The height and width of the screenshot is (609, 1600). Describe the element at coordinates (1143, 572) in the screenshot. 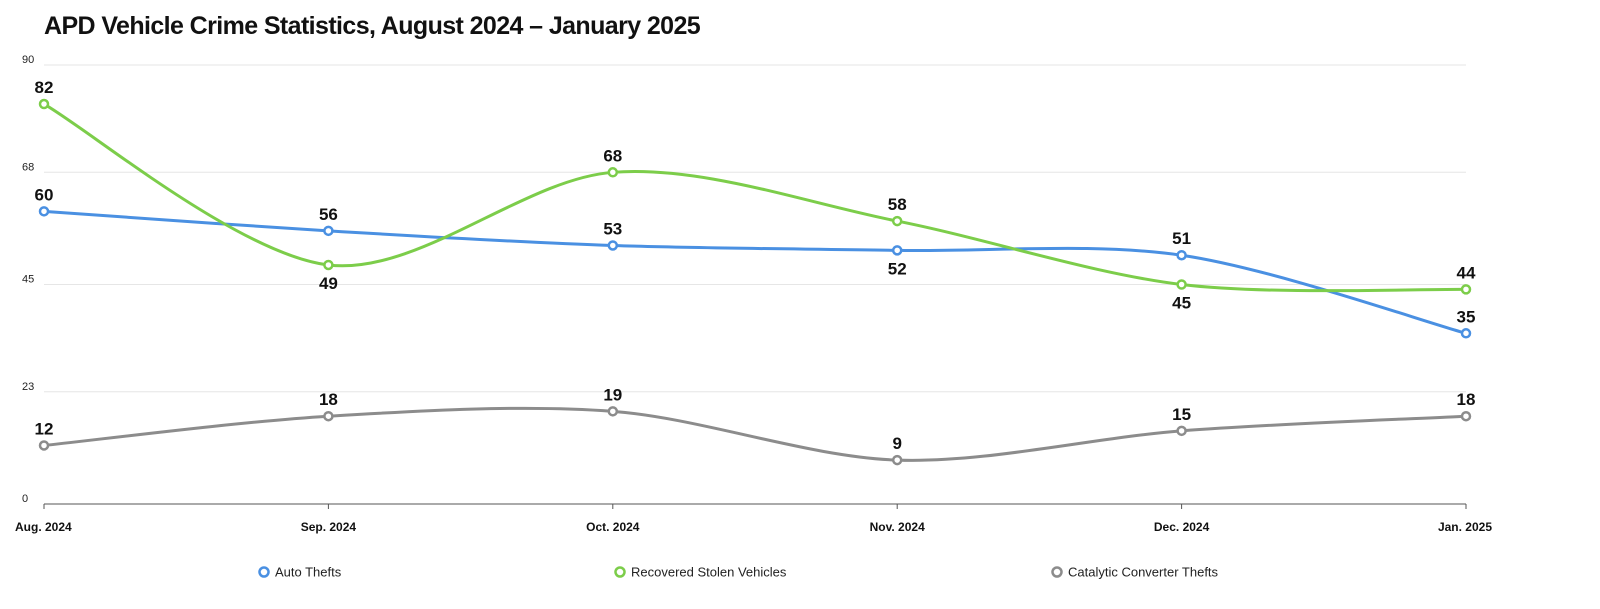

I see `catalytic-converter-thefts-legend-label: Catalytic Converter Thefts` at that location.